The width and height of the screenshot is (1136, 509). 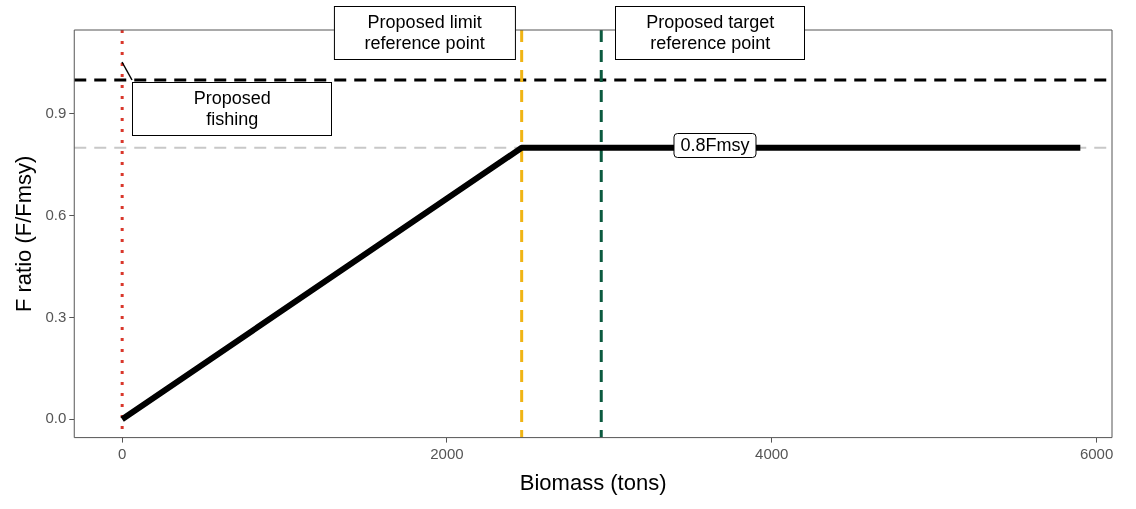 I want to click on y-axis-title: F ratio (F/Fmsy), so click(x=24, y=234).